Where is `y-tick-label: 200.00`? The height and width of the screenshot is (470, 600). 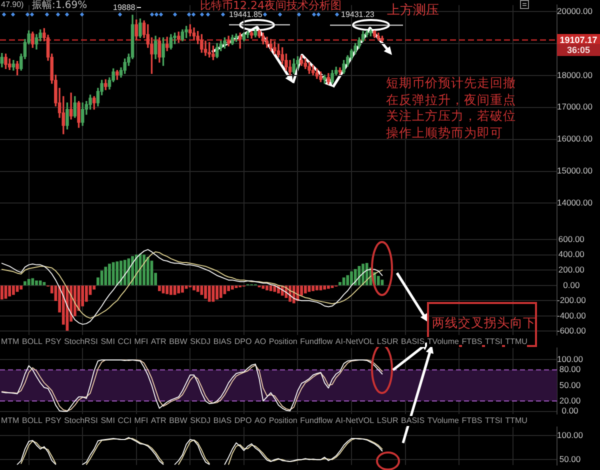
y-tick-label: 200.00 is located at coordinates (571, 269).